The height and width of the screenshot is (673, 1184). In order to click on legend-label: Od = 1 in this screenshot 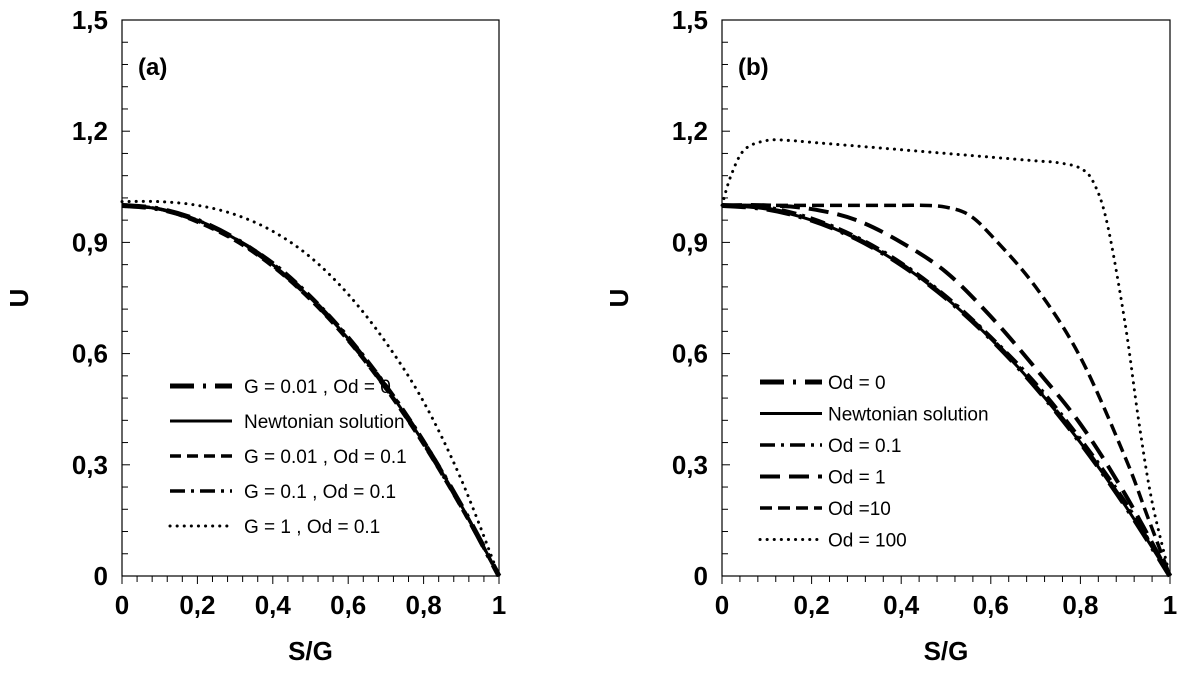, I will do `click(857, 478)`.